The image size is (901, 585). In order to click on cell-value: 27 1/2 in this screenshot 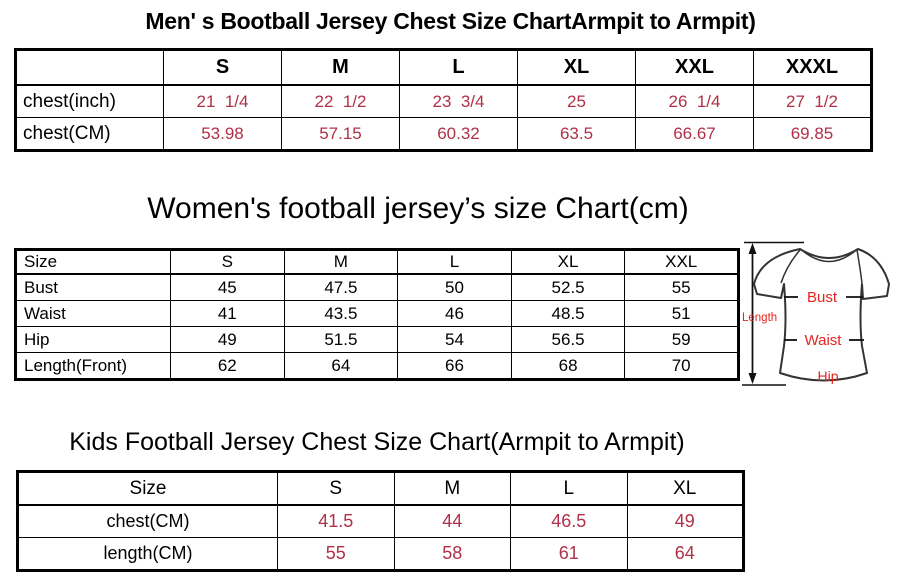, I will do `click(812, 101)`.